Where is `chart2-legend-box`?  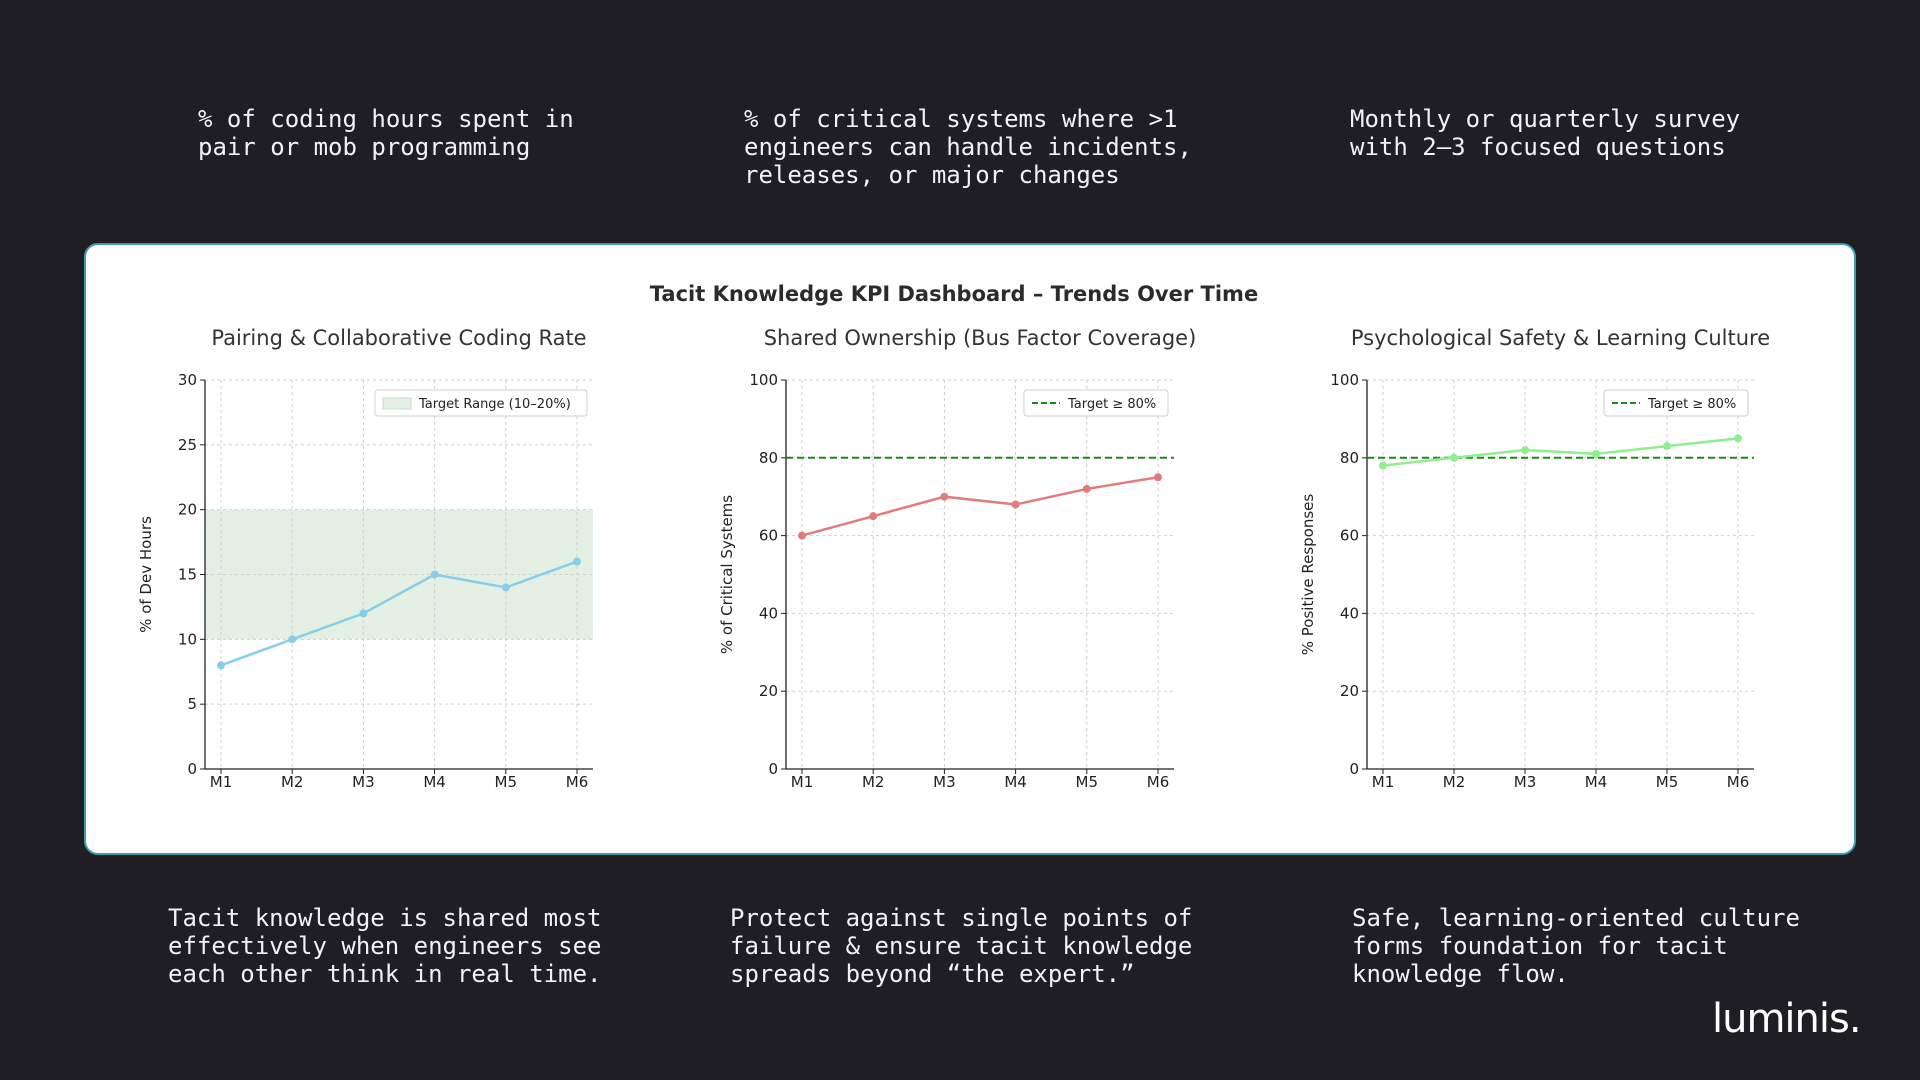 chart2-legend-box is located at coordinates (1096, 403).